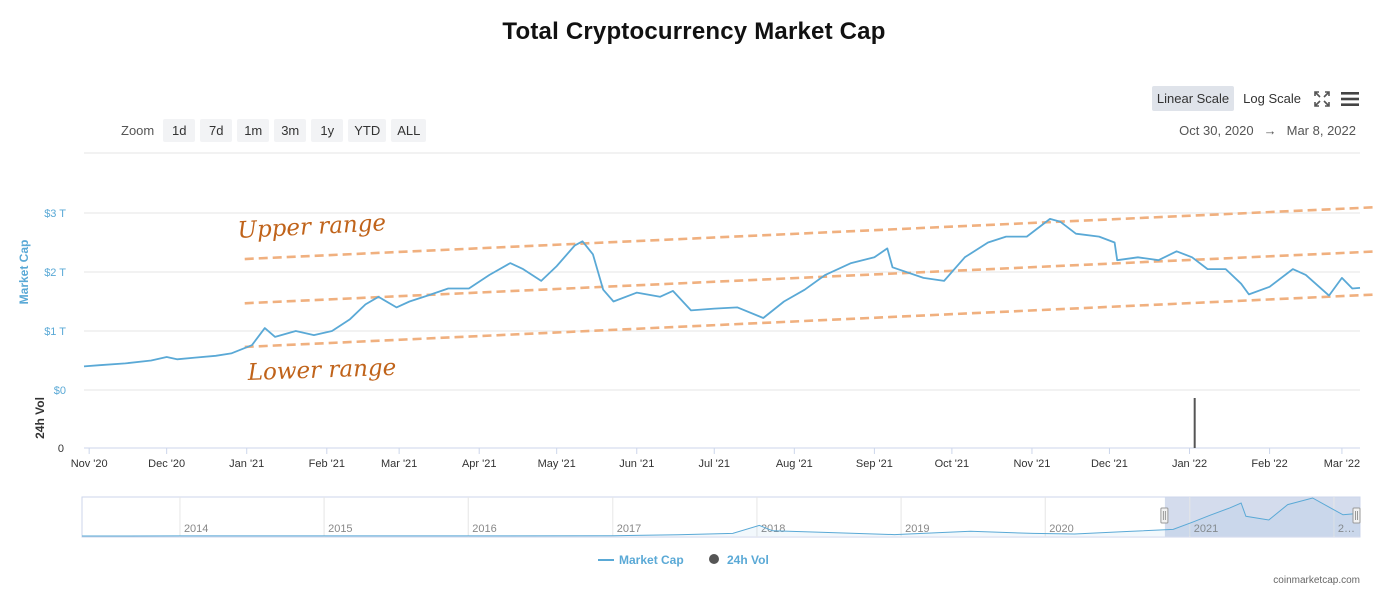 The height and width of the screenshot is (599, 1388). What do you see at coordinates (1322, 99) in the screenshot?
I see `fullscreen-icon` at bounding box center [1322, 99].